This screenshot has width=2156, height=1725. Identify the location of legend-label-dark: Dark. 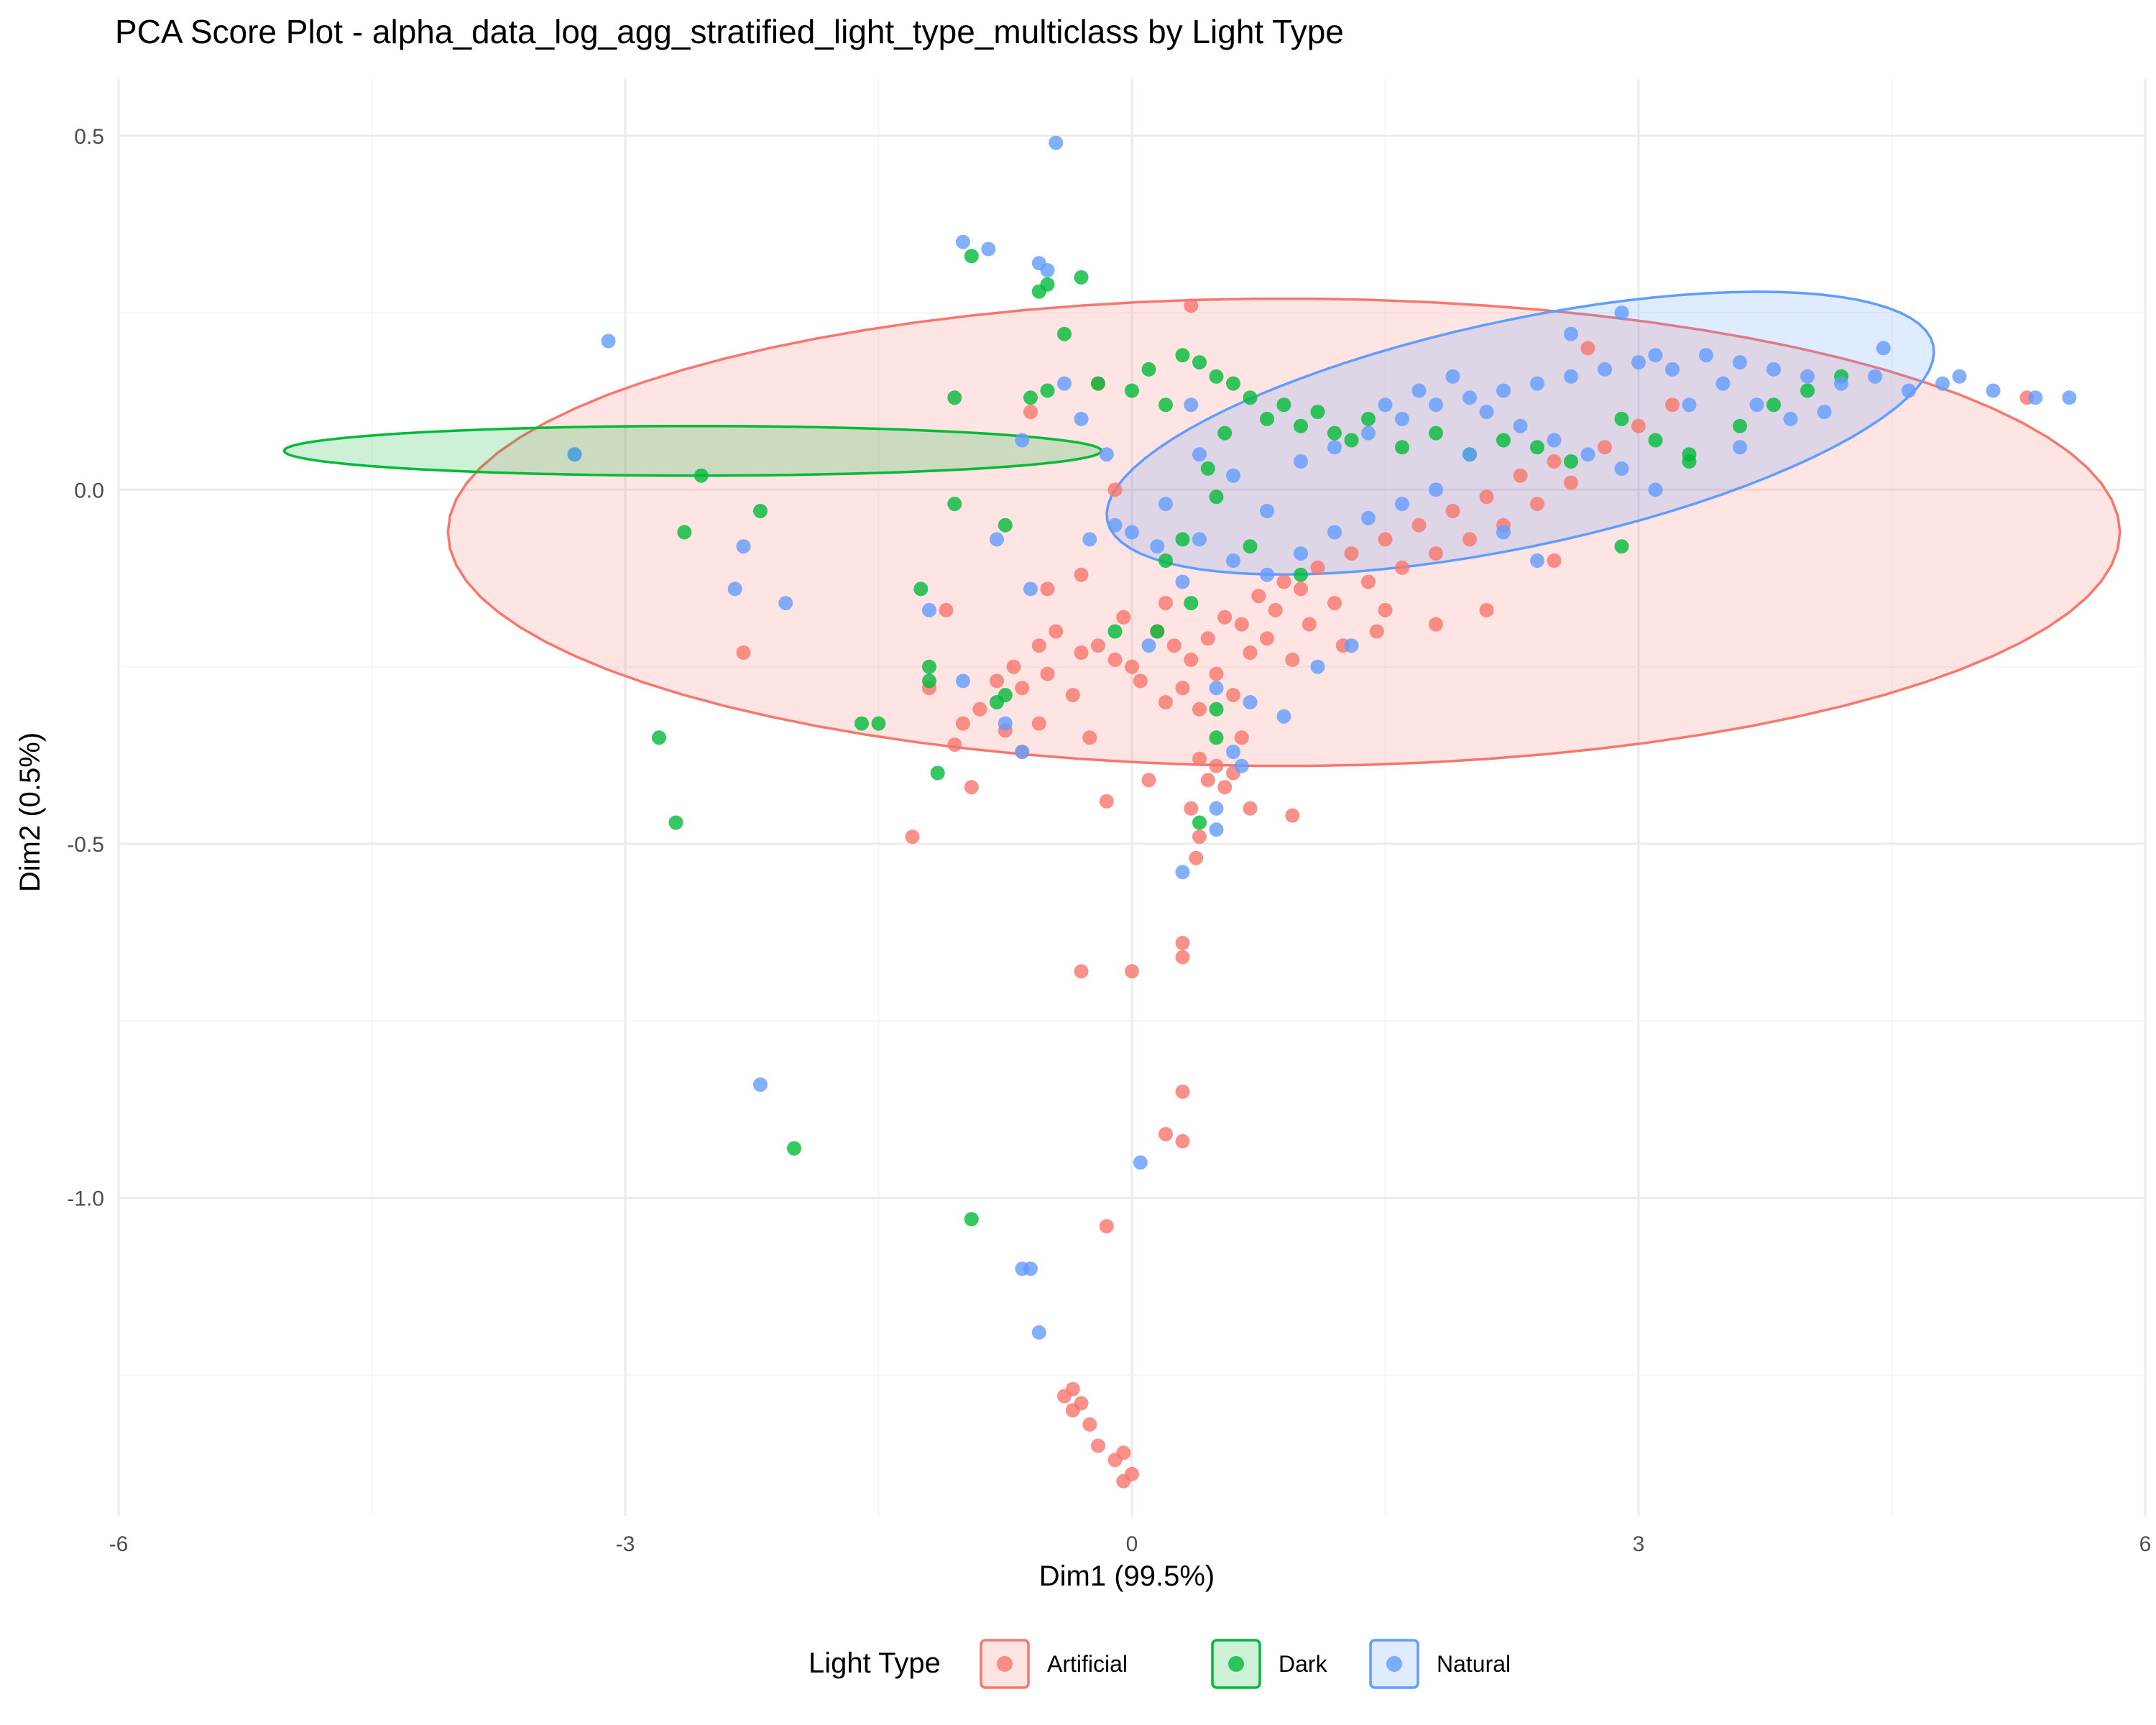
(1303, 1664).